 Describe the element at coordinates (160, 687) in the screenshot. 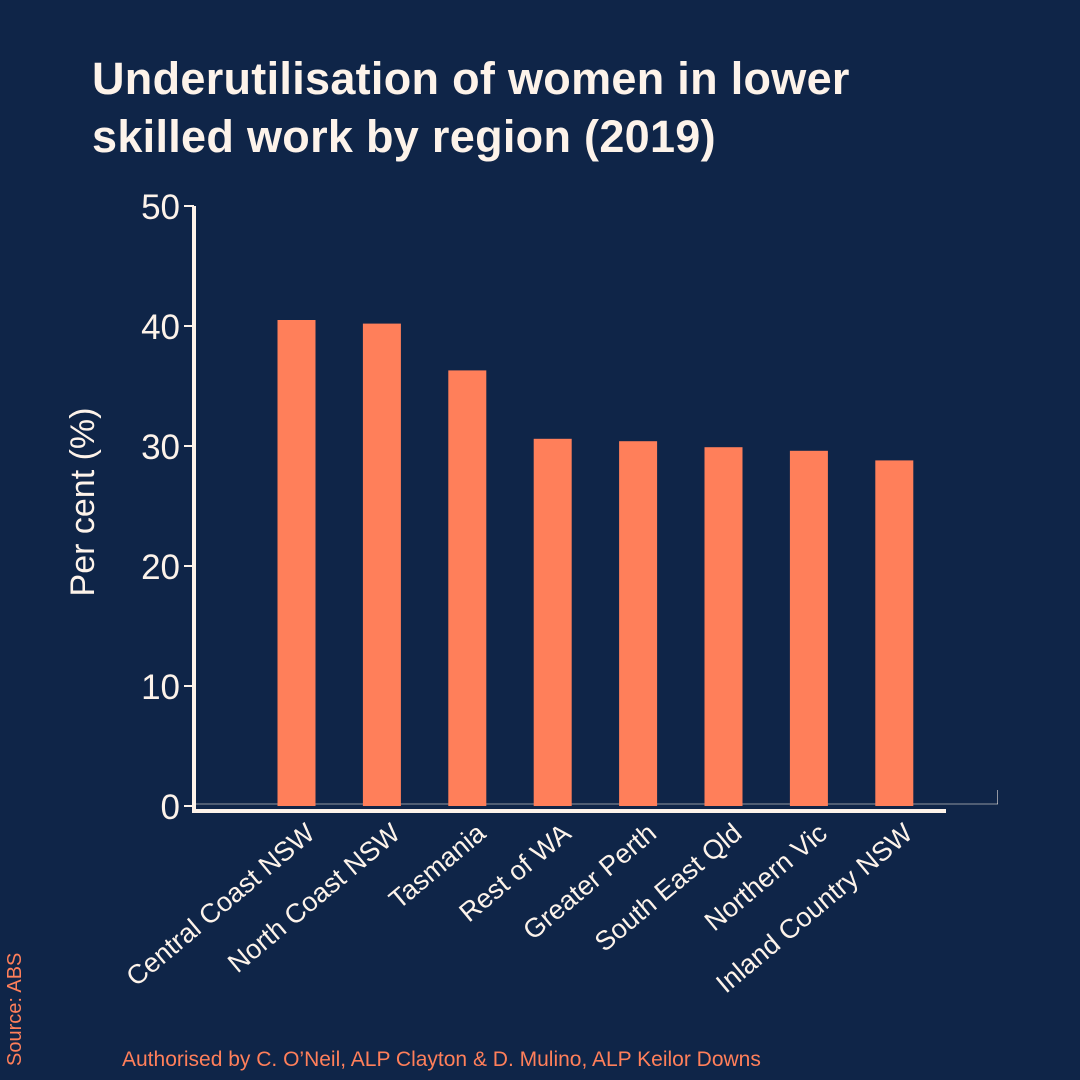

I see `y-tick-label: 10` at that location.